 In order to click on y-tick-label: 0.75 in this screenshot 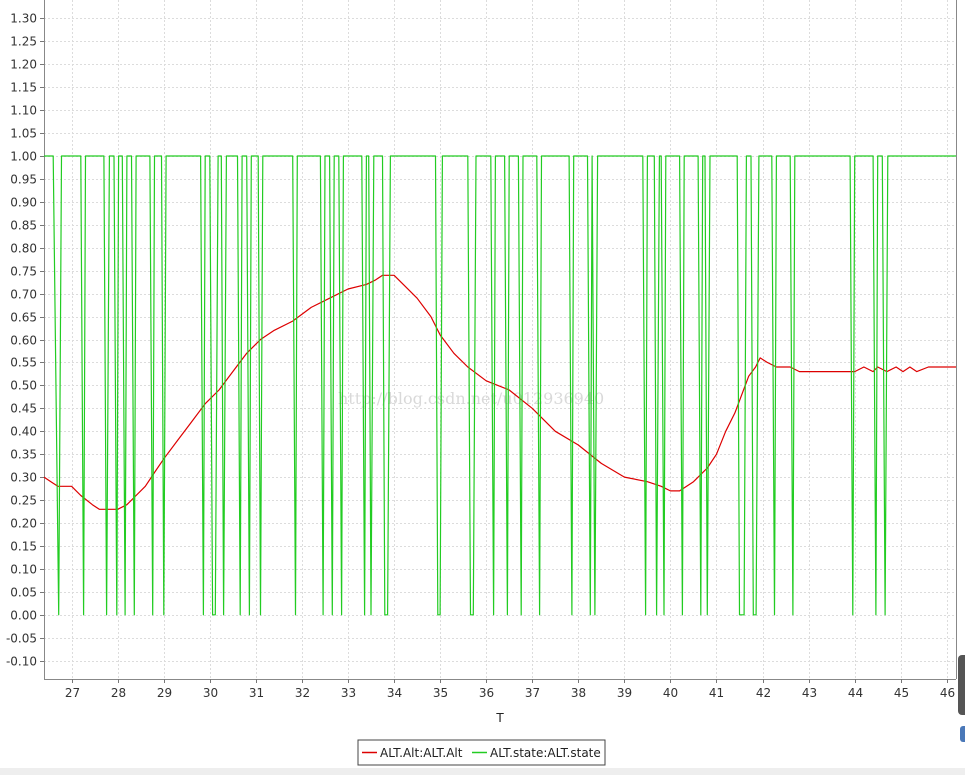, I will do `click(23, 272)`.